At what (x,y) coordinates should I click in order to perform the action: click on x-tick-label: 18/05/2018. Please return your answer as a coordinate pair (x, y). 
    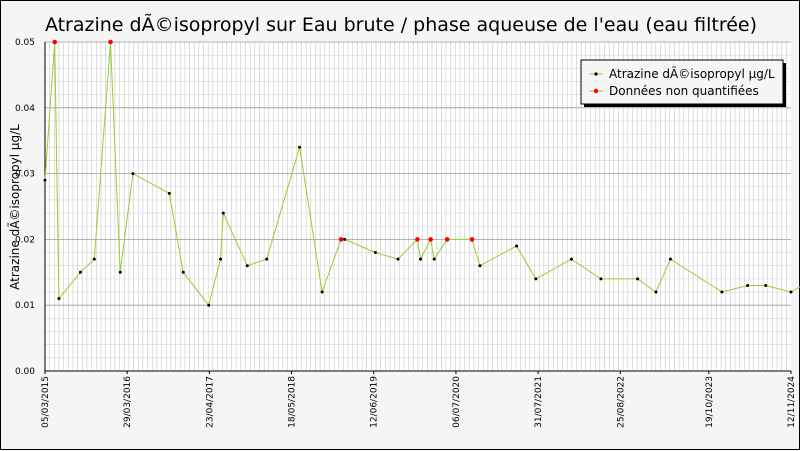
    Looking at the image, I should click on (293, 402).